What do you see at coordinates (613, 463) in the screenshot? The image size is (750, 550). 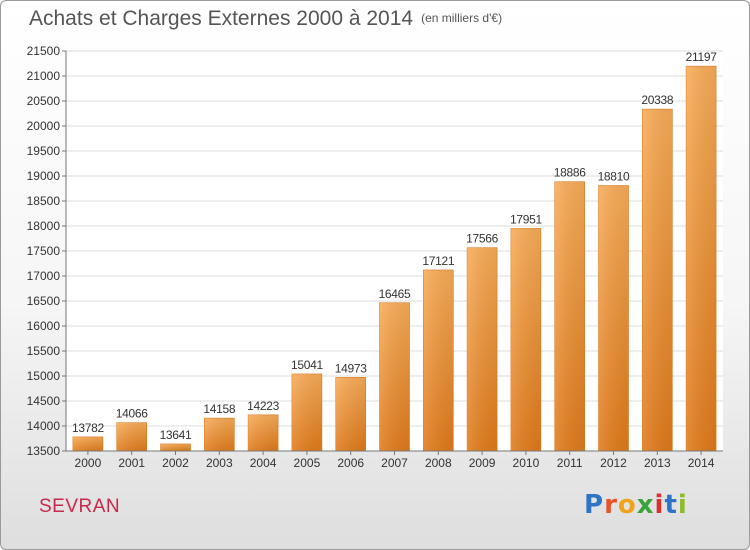 I see `x-tick-label: 2012` at bounding box center [613, 463].